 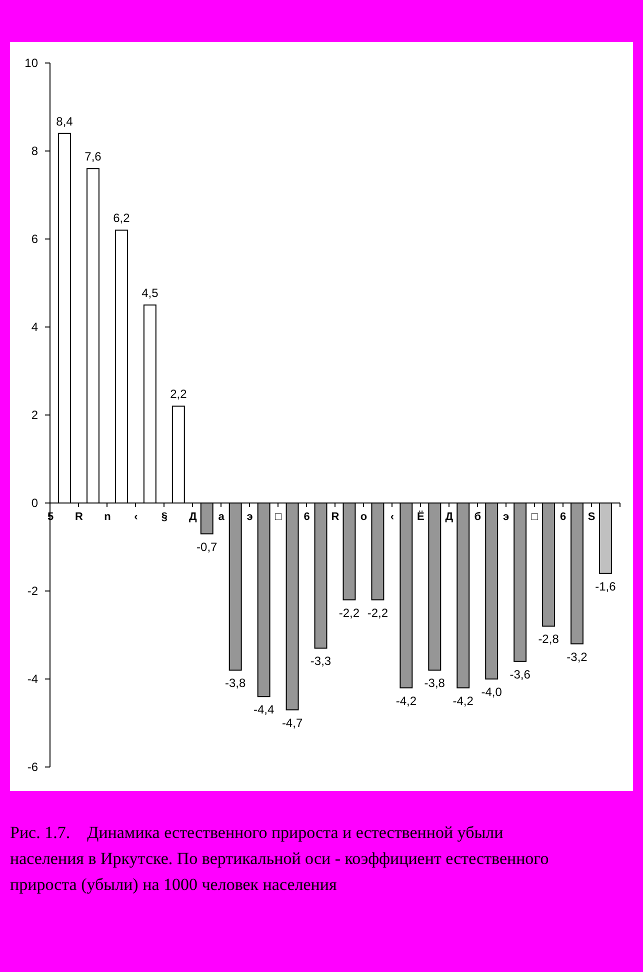 I want to click on y-tick-label: 0, so click(x=34, y=503).